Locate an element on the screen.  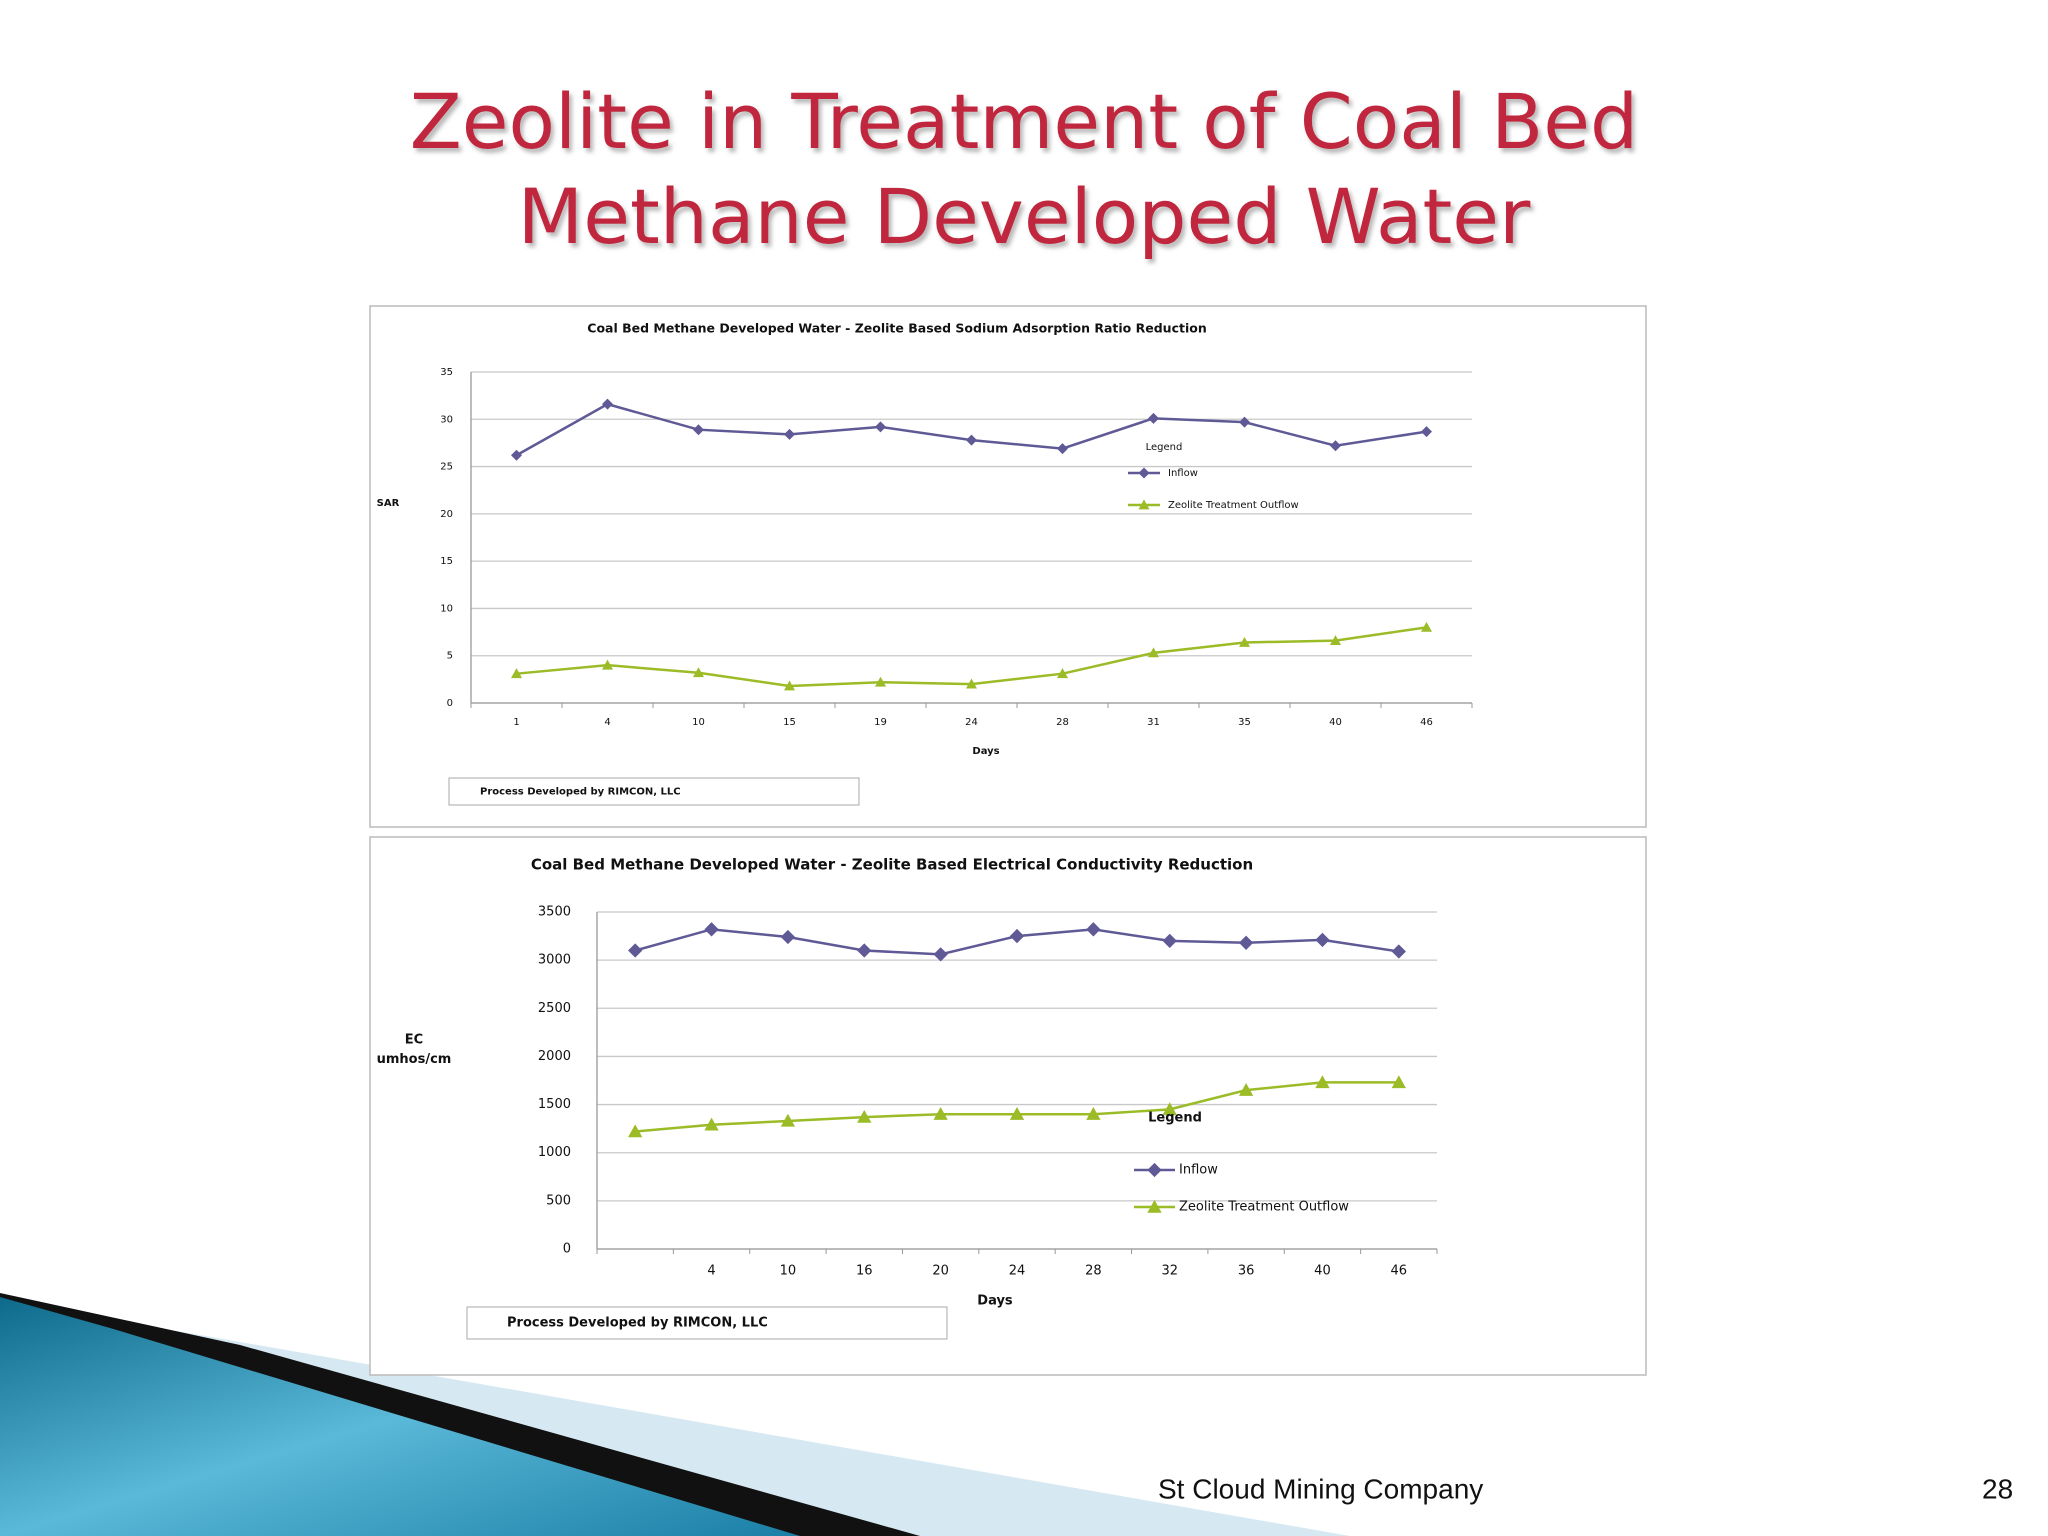
y-tick-label: 5 is located at coordinates (450, 656).